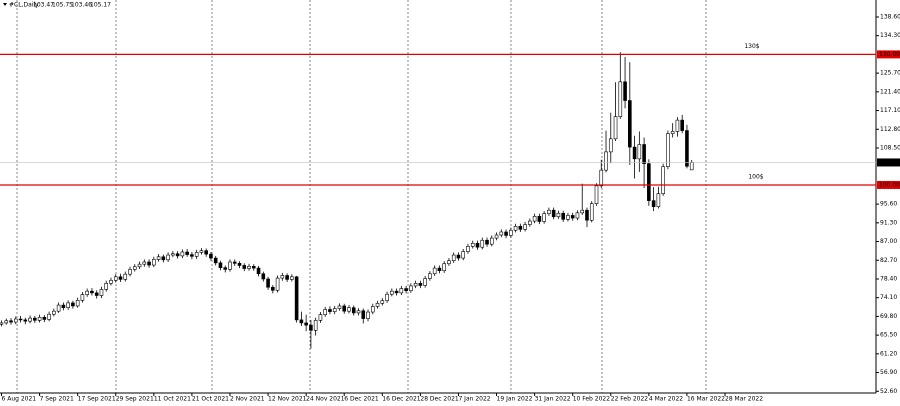 The width and height of the screenshot is (900, 406). I want to click on x-tick-label: 31 Jan 2022, so click(553, 399).